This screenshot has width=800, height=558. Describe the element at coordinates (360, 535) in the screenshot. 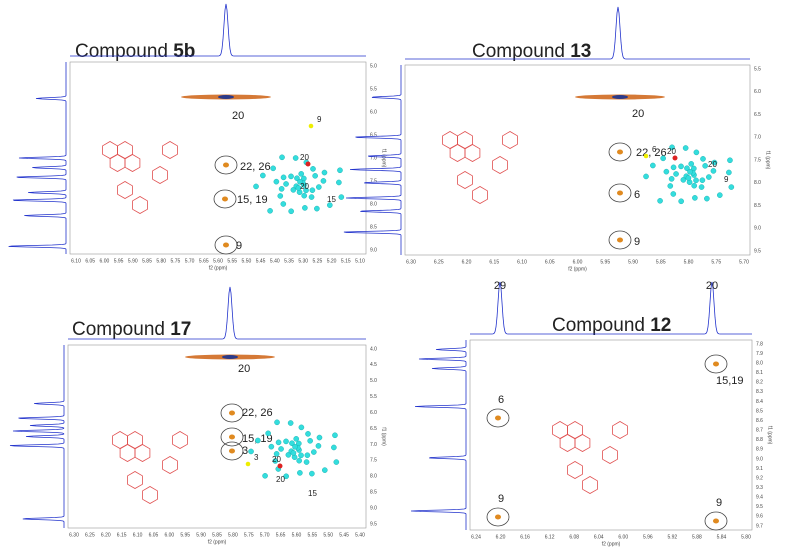

I see `x-tick-label: 5.40` at that location.